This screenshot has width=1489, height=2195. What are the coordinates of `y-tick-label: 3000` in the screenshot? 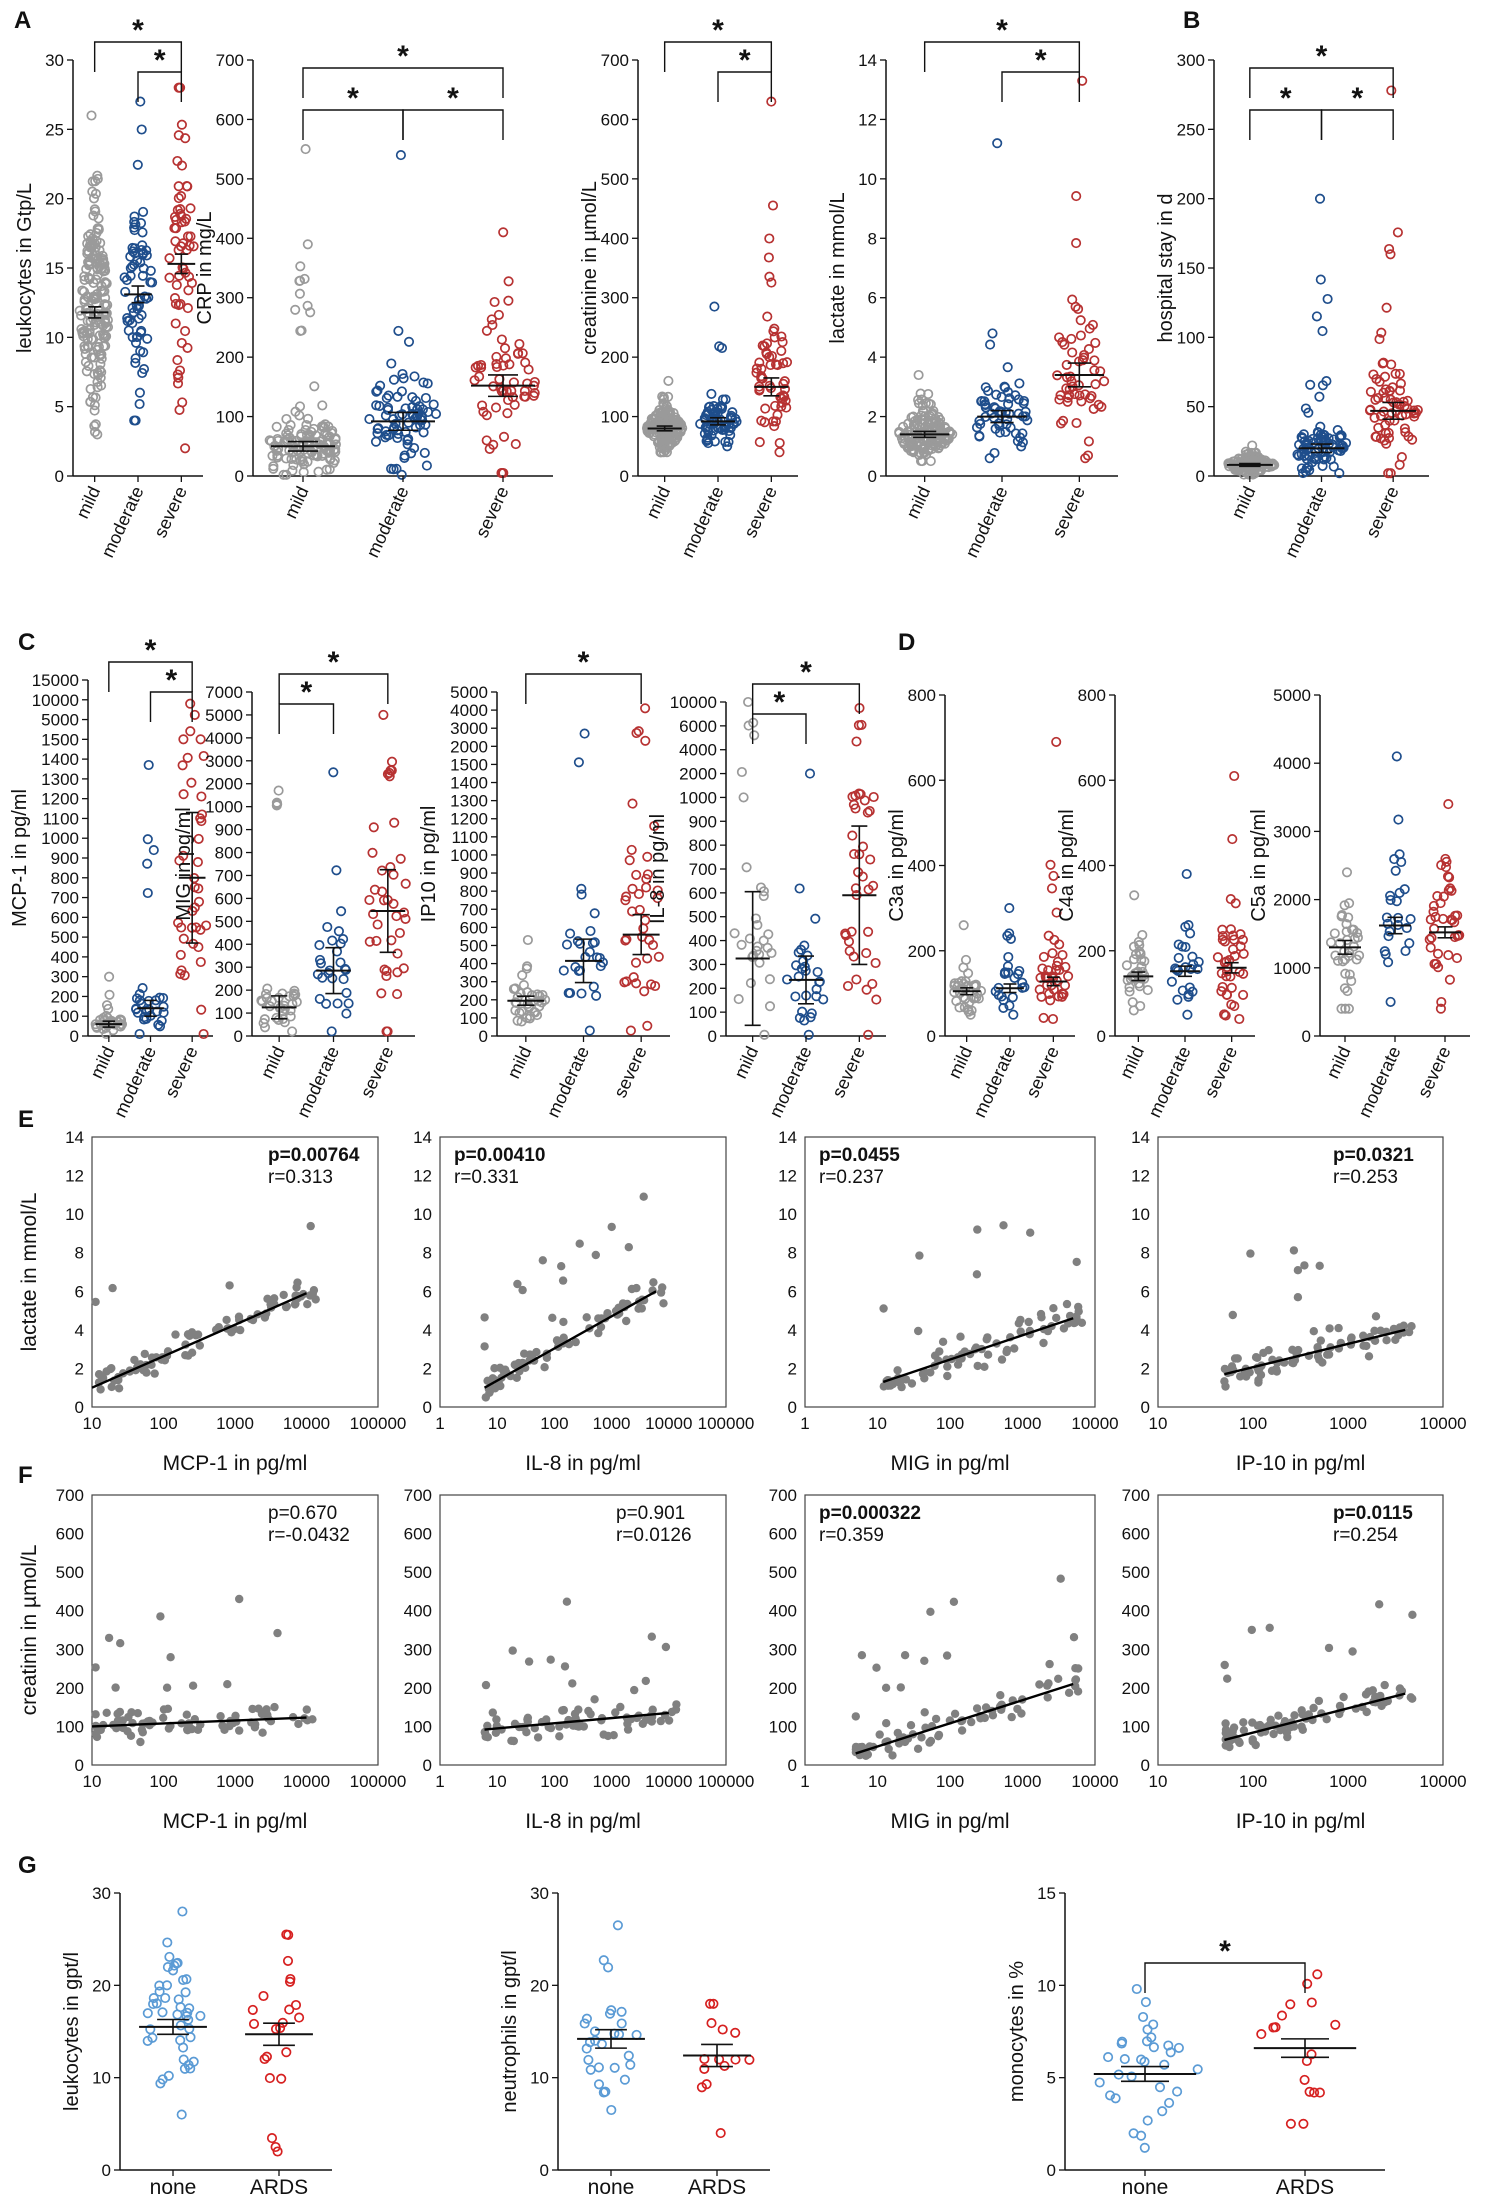 It's located at (224, 761).